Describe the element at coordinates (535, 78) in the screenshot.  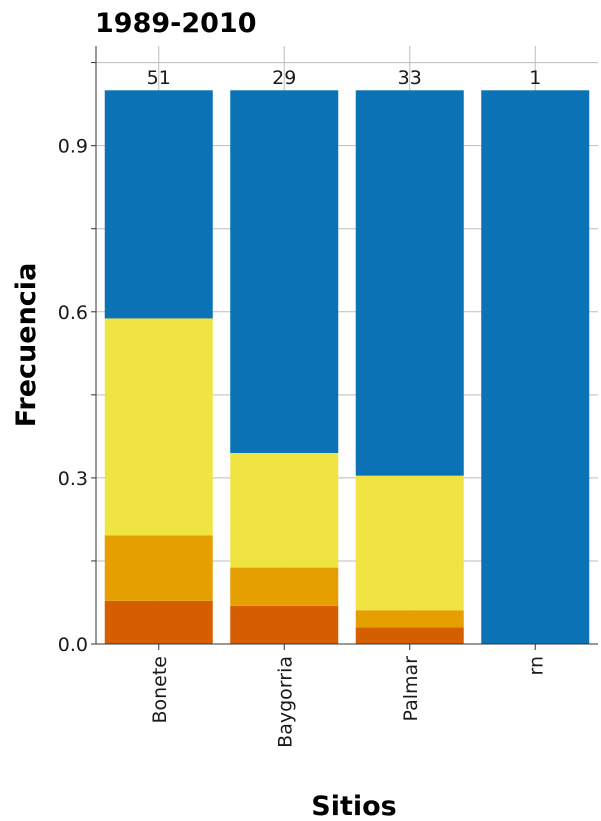
I see `count-label: 1` at that location.